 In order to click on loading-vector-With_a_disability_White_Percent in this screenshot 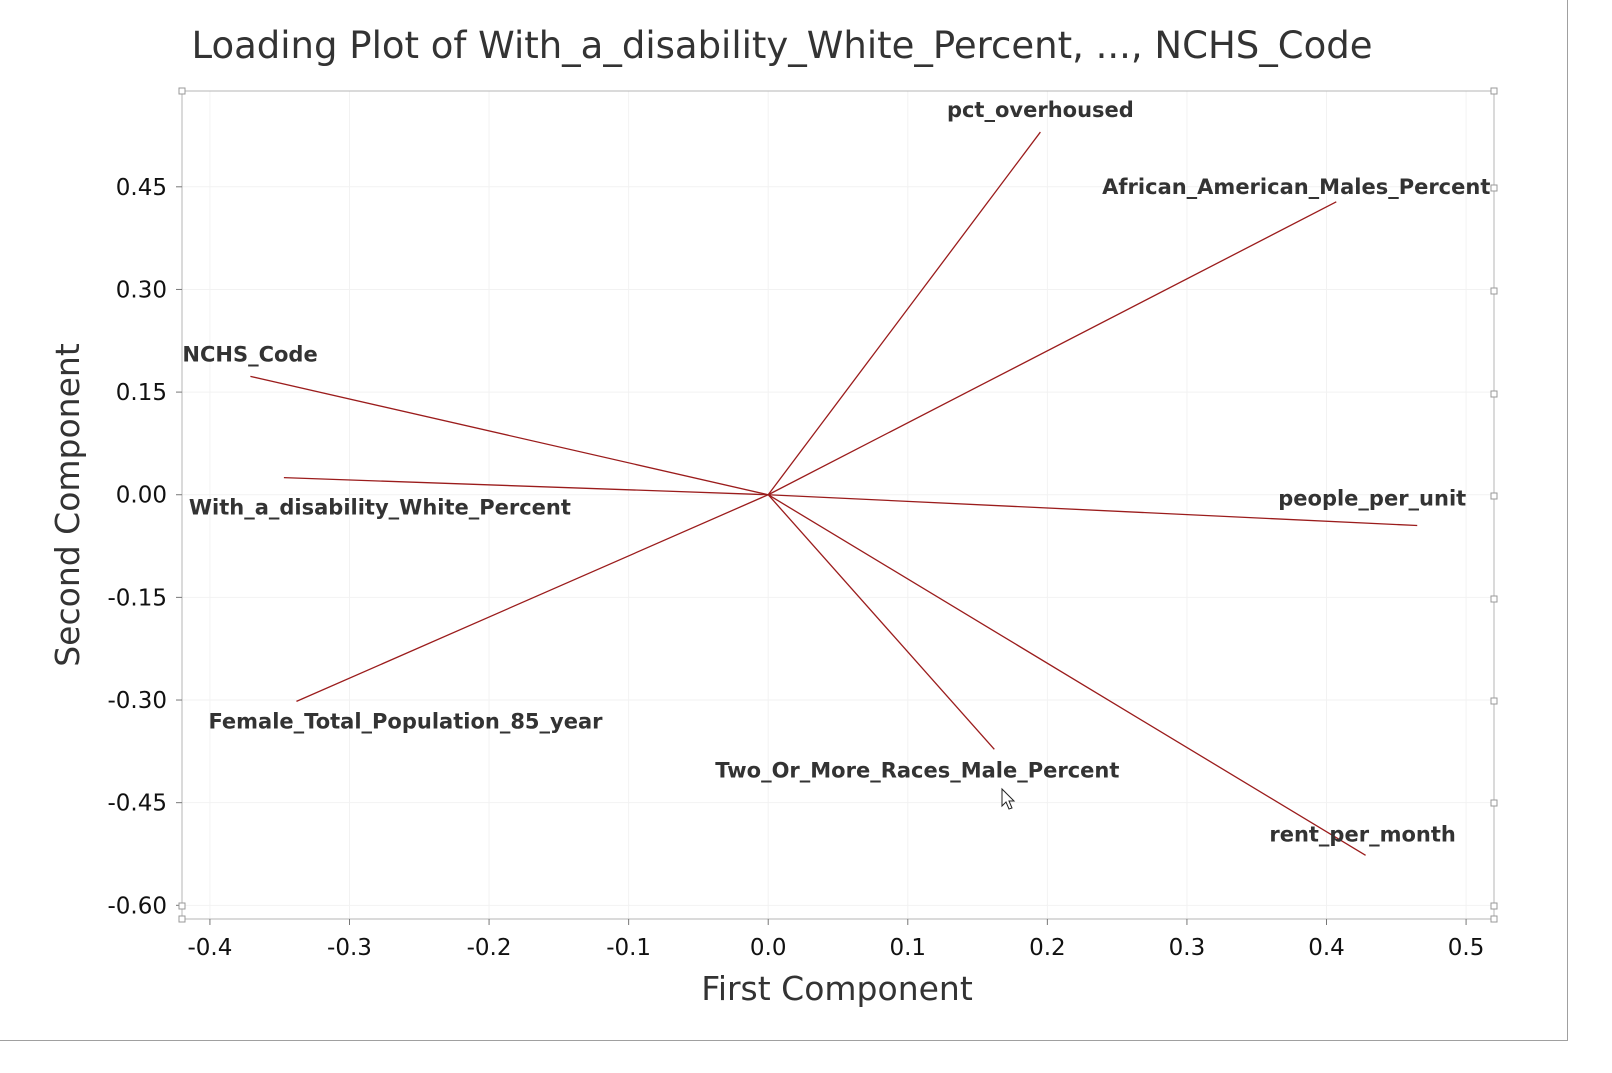, I will do `click(526, 486)`.